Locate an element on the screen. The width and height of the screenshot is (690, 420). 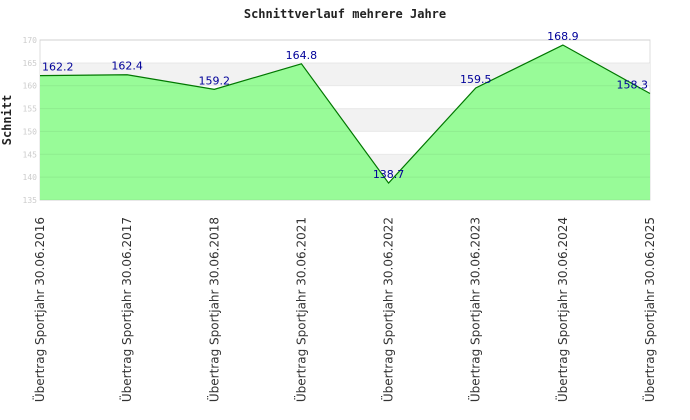
y-tick-label: 145 is located at coordinates (30, 154).